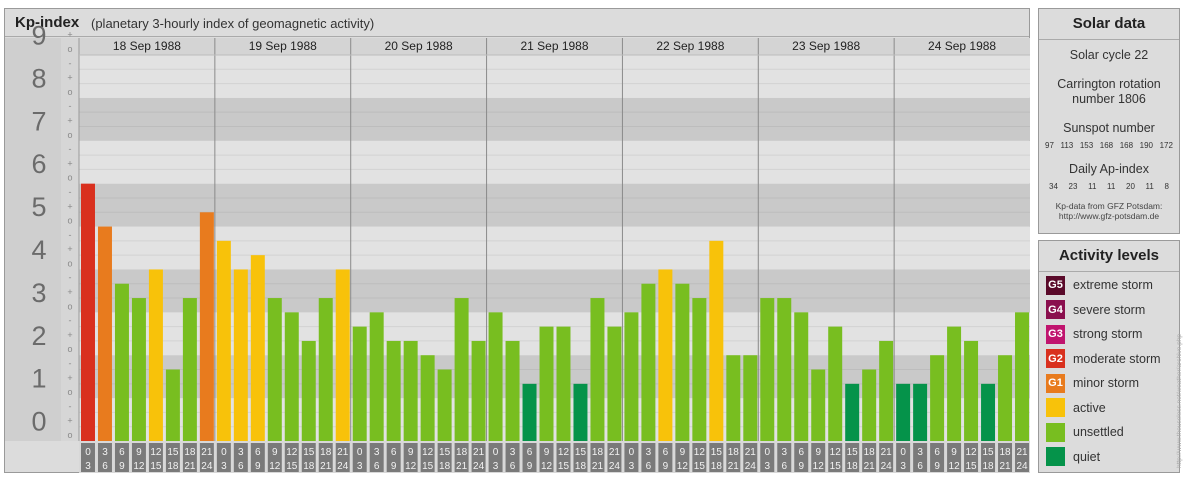 The image size is (1184, 480). What do you see at coordinates (241, 452) in the screenshot?
I see `hour-label-start: 3` at bounding box center [241, 452].